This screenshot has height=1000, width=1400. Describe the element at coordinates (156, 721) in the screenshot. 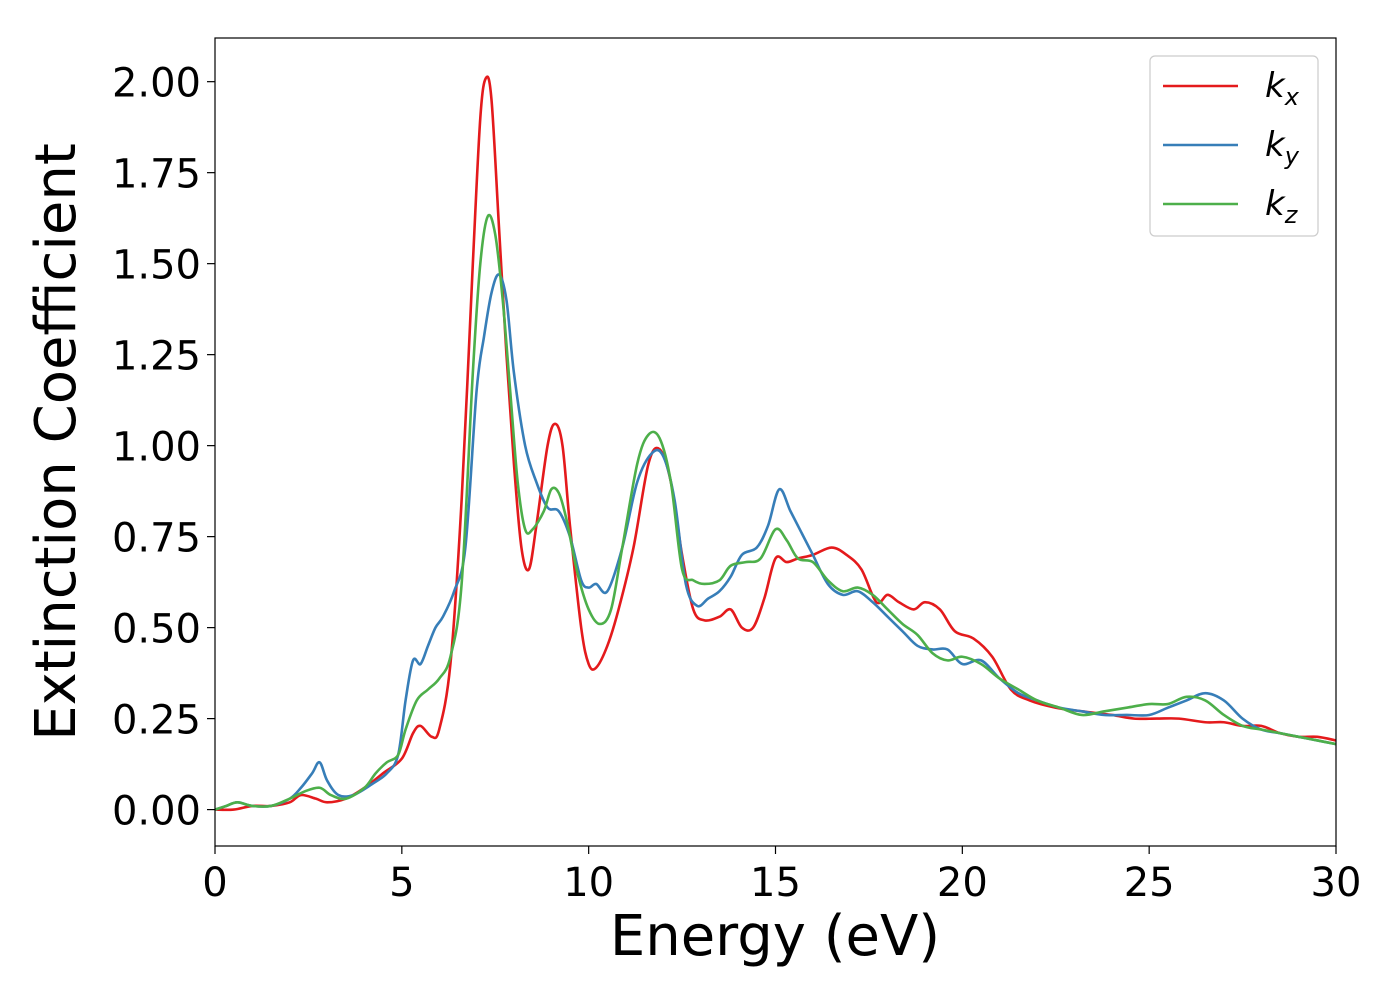

I see `y-tick-label: 0.25` at that location.